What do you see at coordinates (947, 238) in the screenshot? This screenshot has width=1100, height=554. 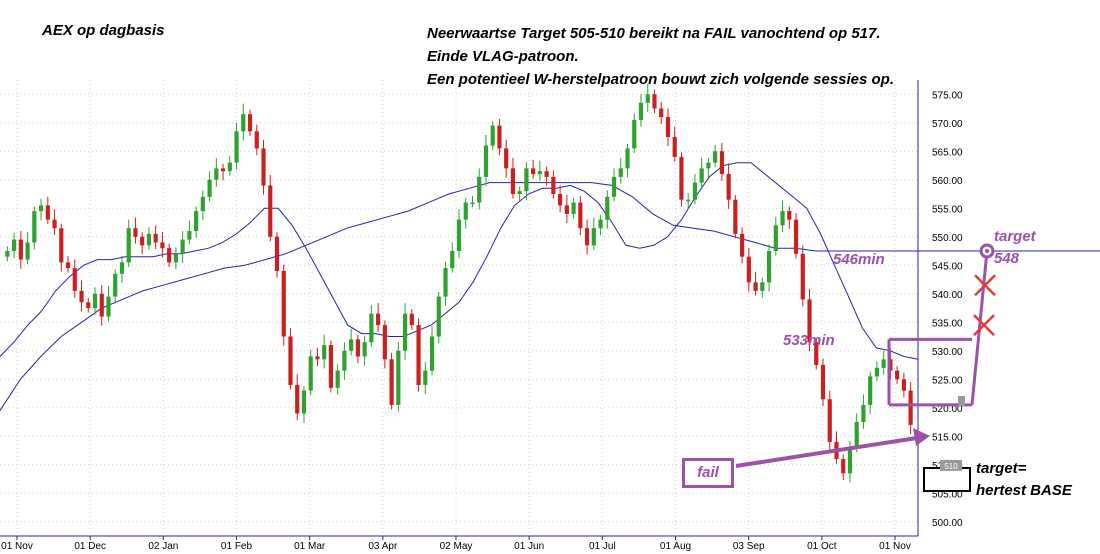 I see `y-tick-label: 550.00` at bounding box center [947, 238].